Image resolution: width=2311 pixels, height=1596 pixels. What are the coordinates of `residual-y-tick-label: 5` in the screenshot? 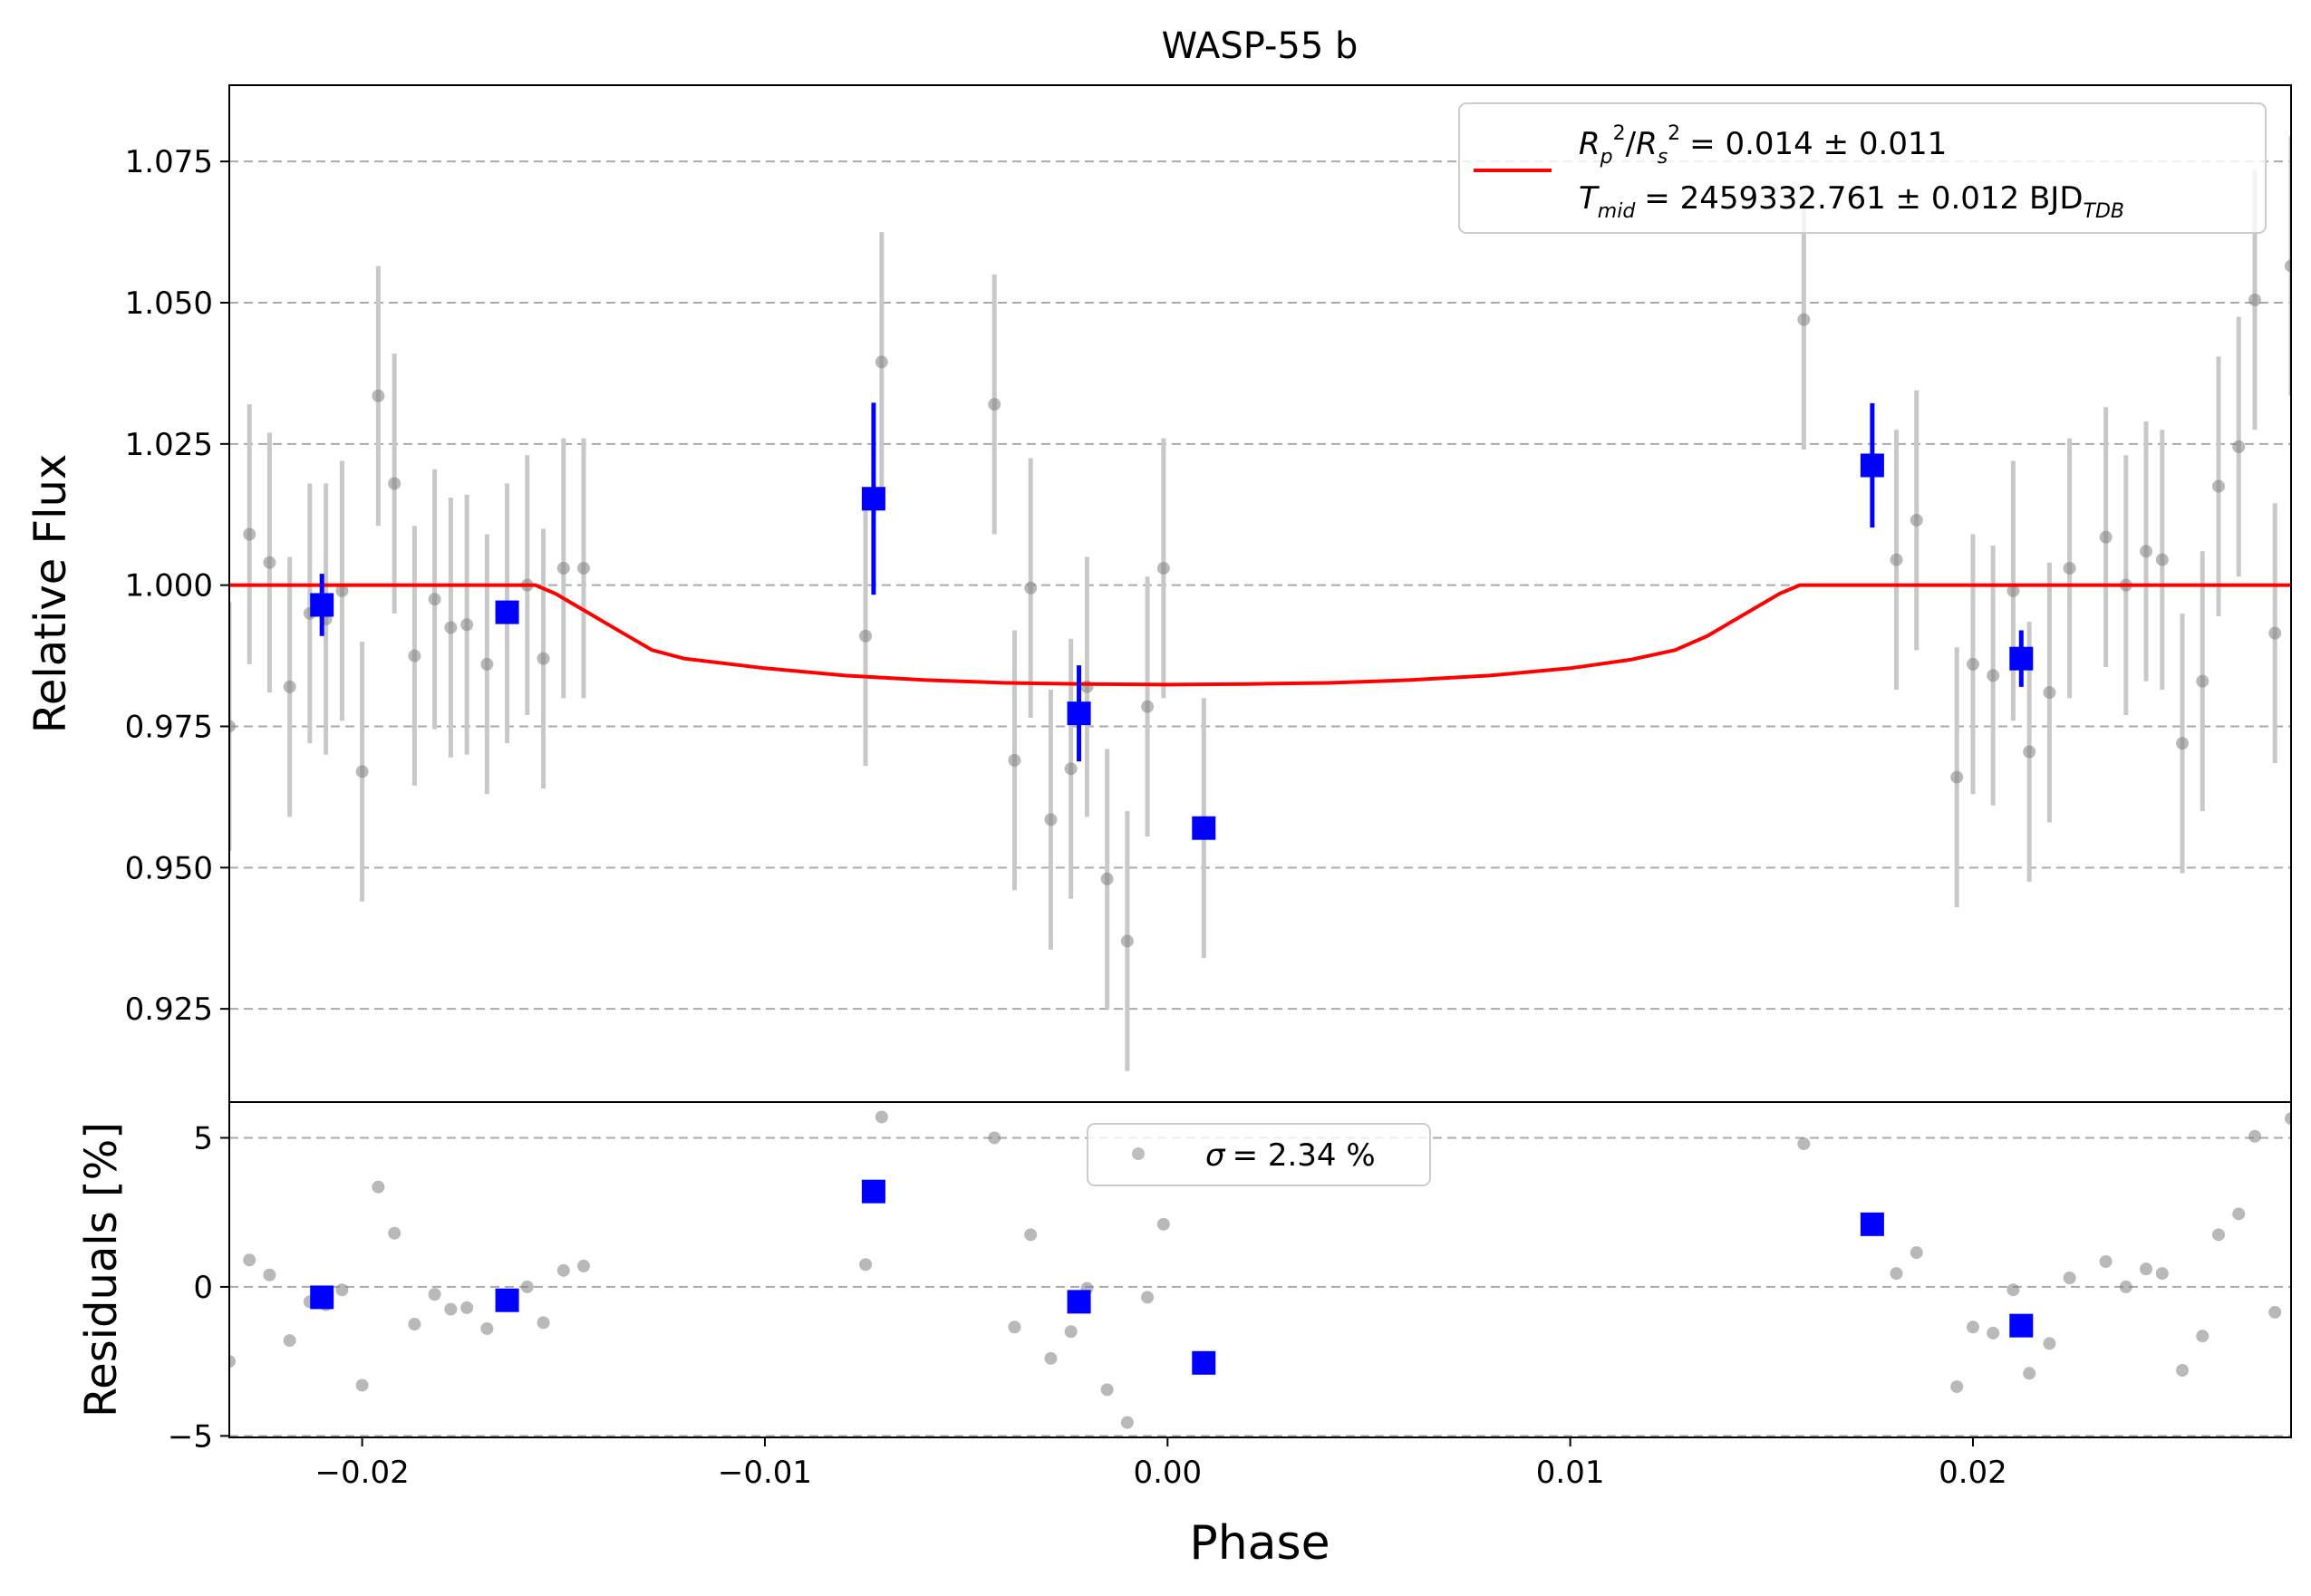 It's located at (203, 1138).